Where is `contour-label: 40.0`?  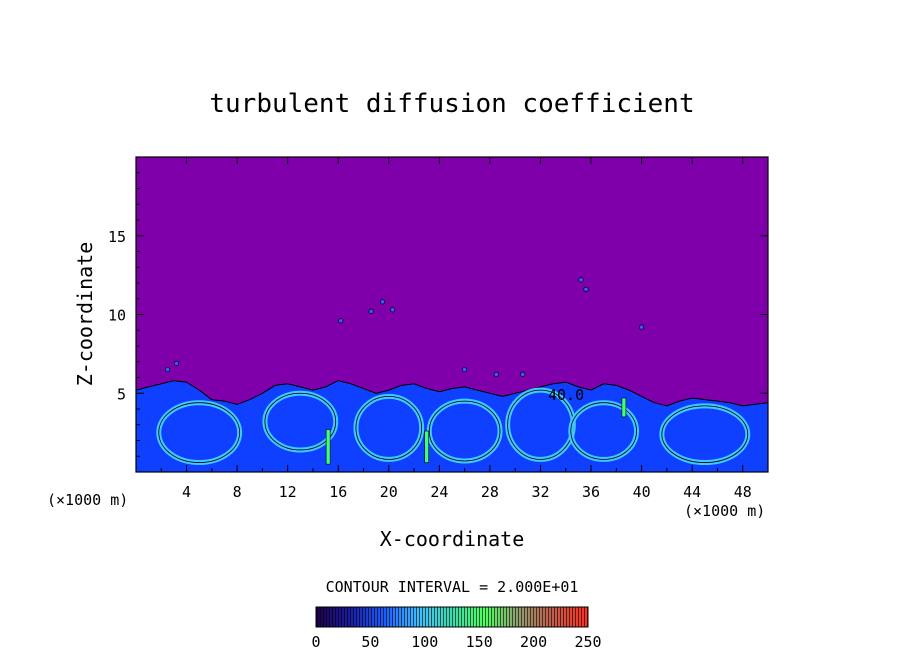
contour-label: 40.0 is located at coordinates (566, 395).